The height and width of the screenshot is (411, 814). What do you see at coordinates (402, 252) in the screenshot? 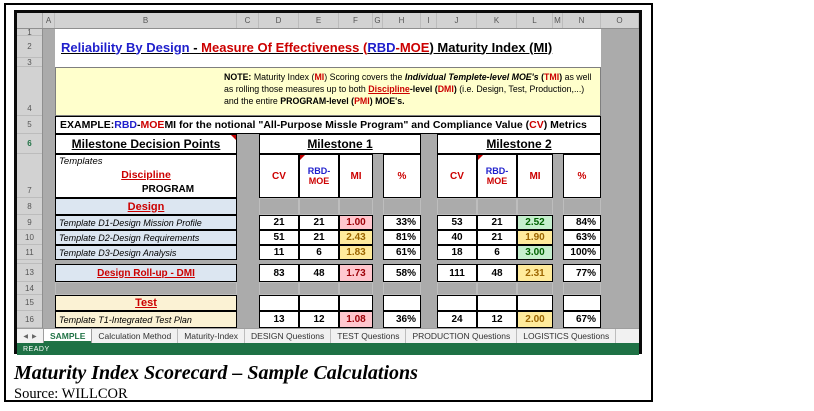
I see `m1-pct-cell: 61%` at bounding box center [402, 252].